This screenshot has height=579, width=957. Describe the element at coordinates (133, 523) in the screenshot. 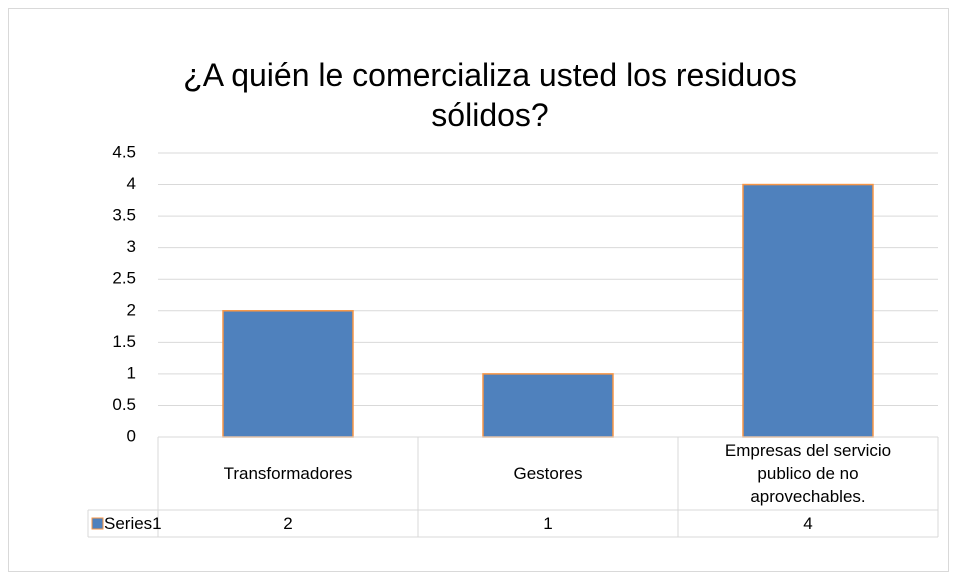

I see `legend-label: Series1` at that location.